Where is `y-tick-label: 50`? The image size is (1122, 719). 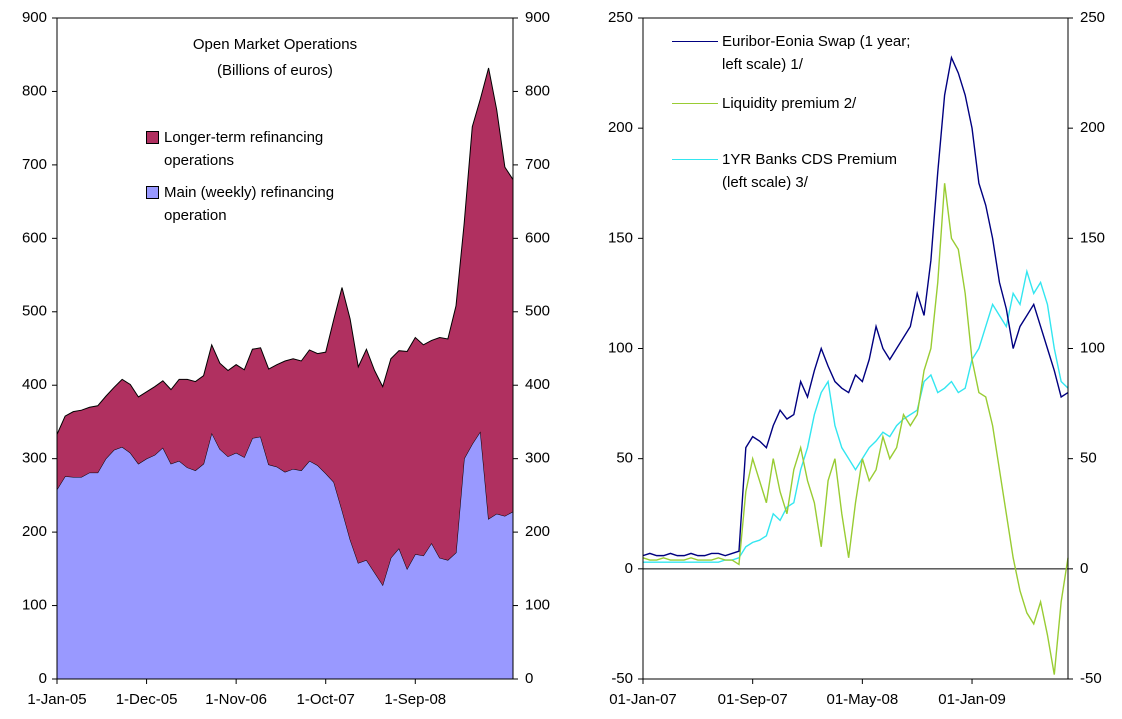
y-tick-label: 50 is located at coordinates (624, 458).